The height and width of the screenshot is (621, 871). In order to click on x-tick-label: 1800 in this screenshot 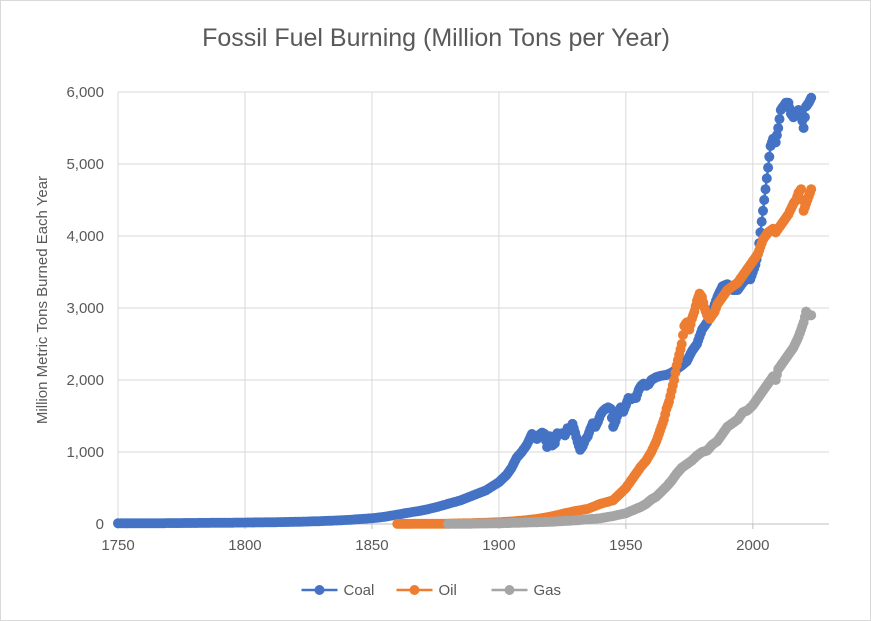, I will do `click(244, 545)`.